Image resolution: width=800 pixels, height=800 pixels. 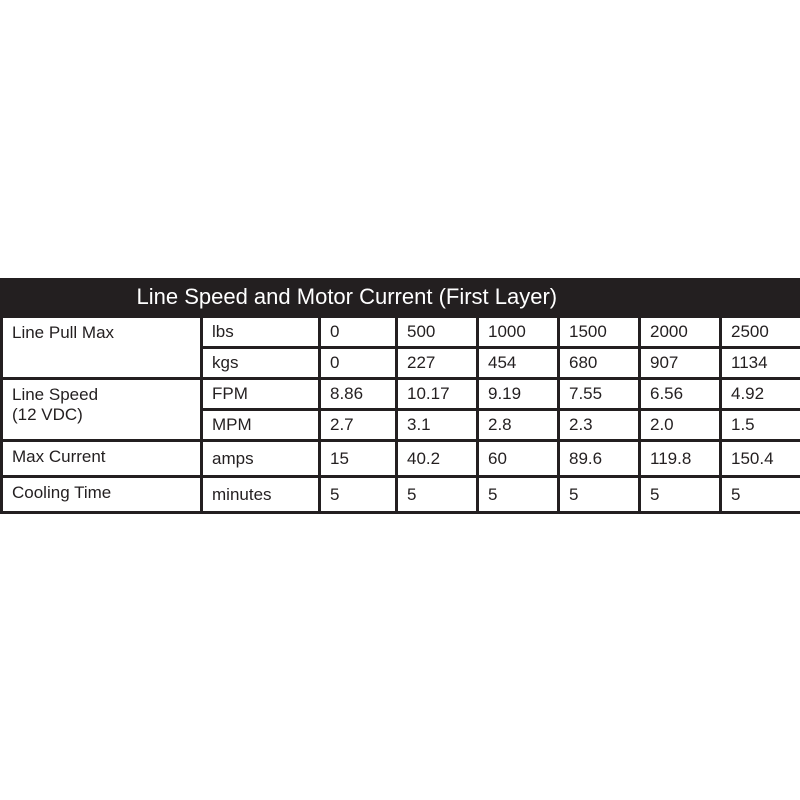 What do you see at coordinates (437, 363) in the screenshot?
I see `value-cell: 227` at bounding box center [437, 363].